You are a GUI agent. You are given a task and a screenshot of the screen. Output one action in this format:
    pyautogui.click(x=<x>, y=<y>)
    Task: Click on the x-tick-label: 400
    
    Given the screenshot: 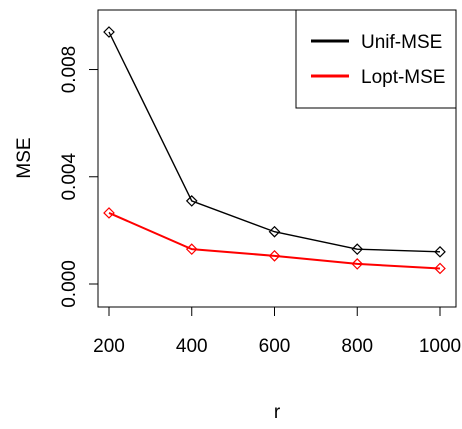 What is the action you would take?
    pyautogui.click(x=192, y=346)
    